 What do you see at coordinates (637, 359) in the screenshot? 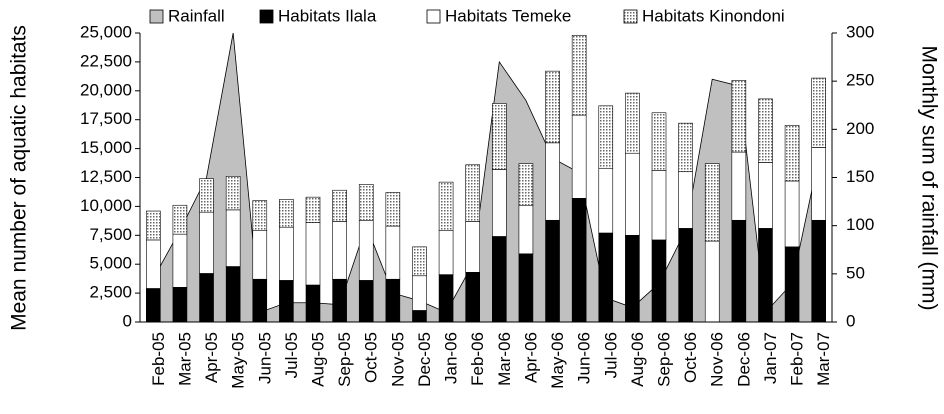
I see `x-tick-label: Aug-06` at bounding box center [637, 359].